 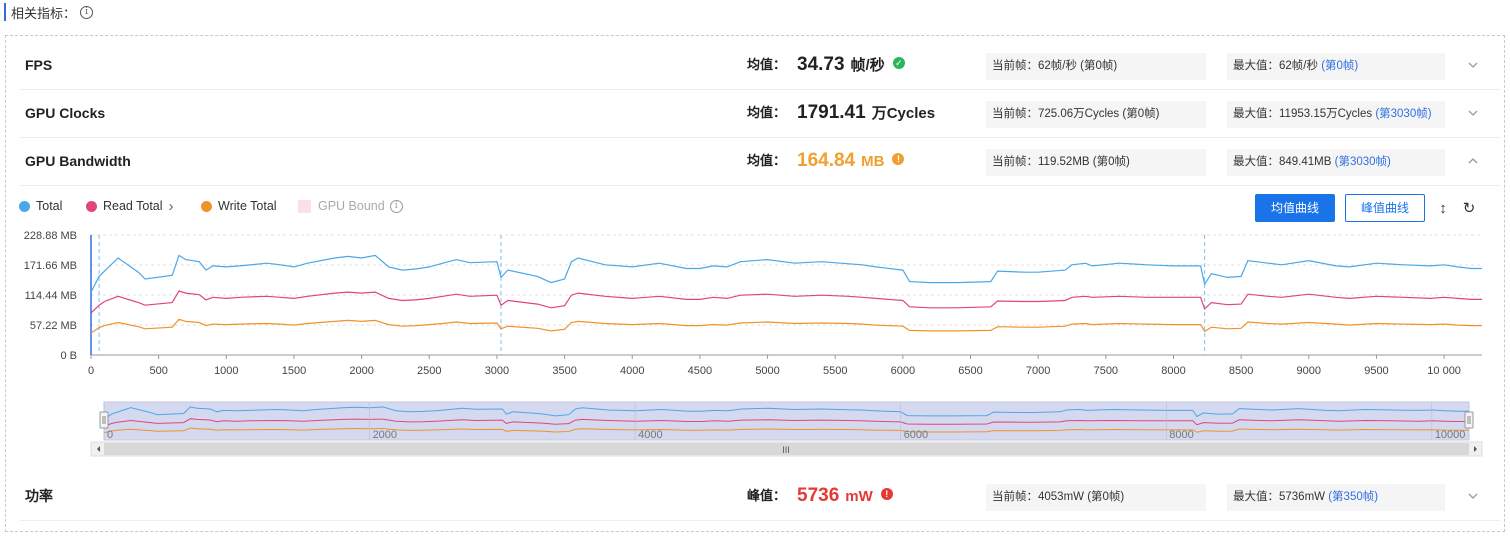 What do you see at coordinates (898, 158) in the screenshot?
I see `warning-icon: !` at bounding box center [898, 158].